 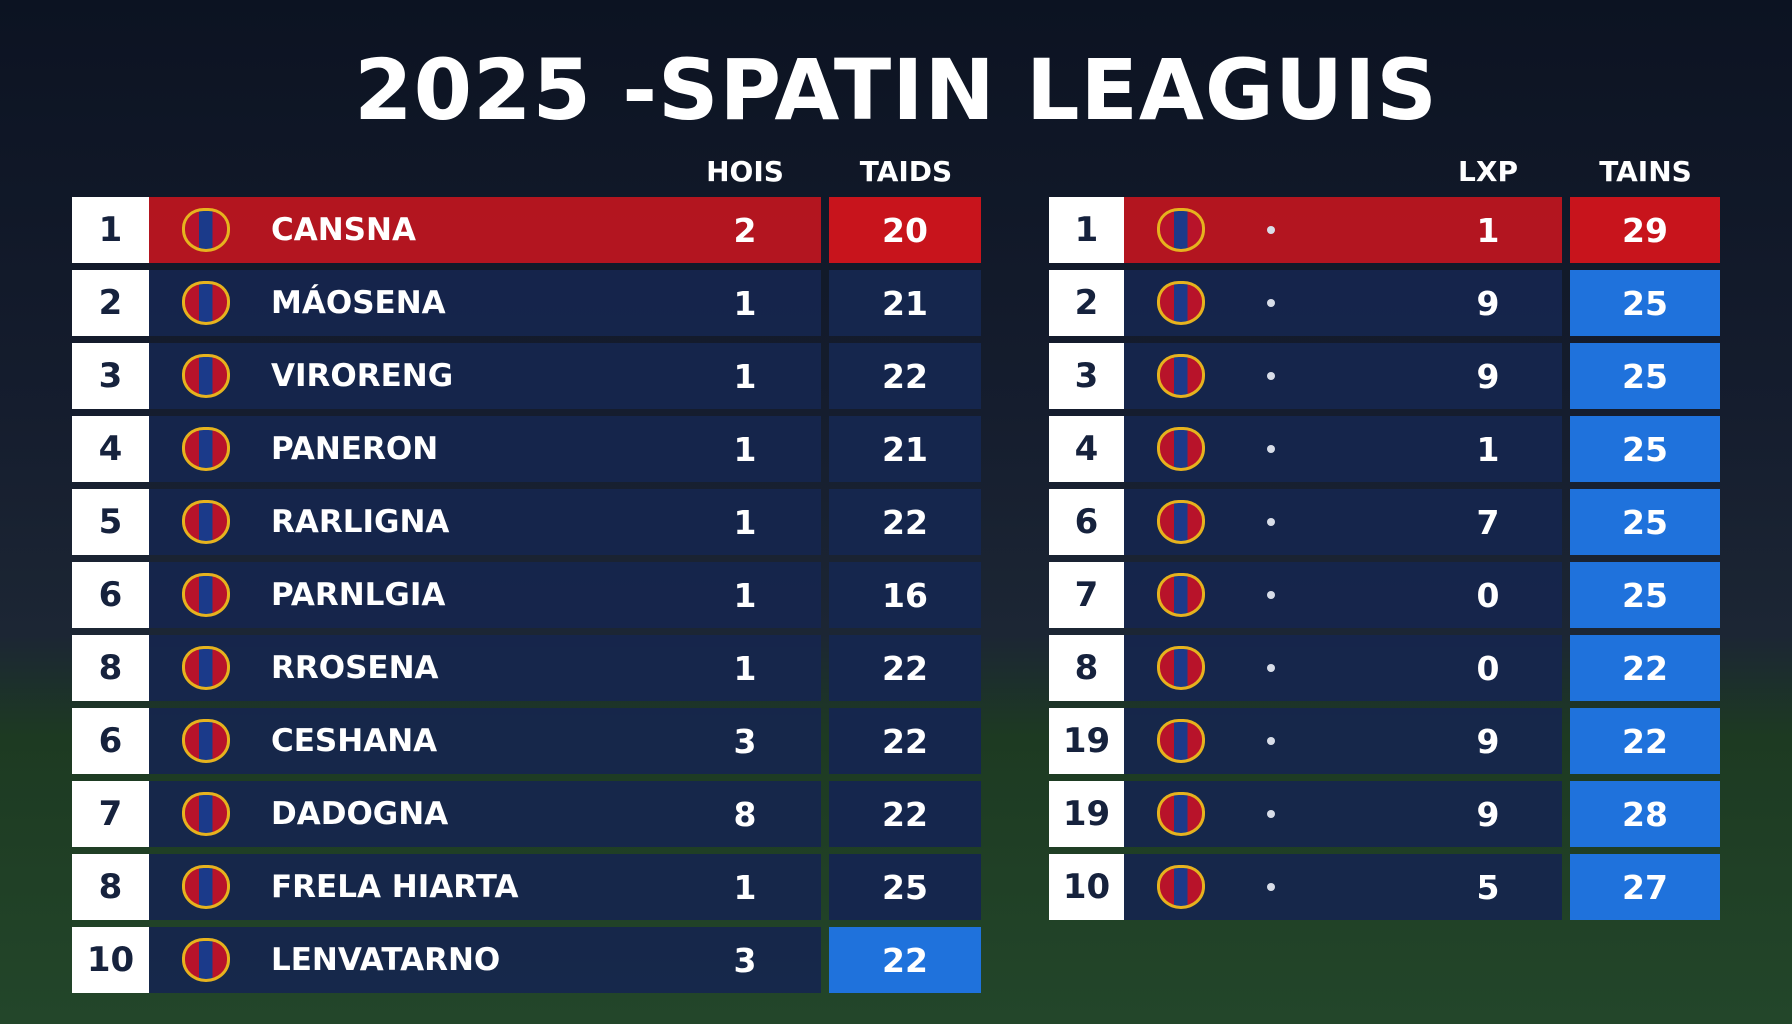 What do you see at coordinates (745, 171) in the screenshot?
I see `column-header: HOIS` at bounding box center [745, 171].